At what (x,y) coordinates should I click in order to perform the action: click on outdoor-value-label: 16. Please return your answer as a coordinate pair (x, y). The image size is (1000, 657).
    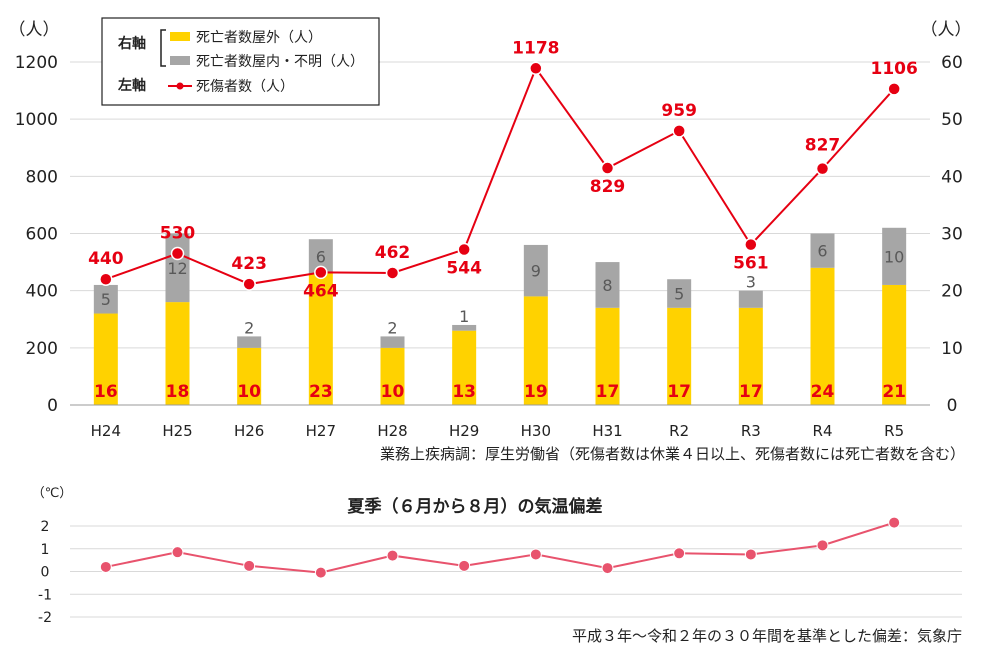
    Looking at the image, I should click on (106, 392).